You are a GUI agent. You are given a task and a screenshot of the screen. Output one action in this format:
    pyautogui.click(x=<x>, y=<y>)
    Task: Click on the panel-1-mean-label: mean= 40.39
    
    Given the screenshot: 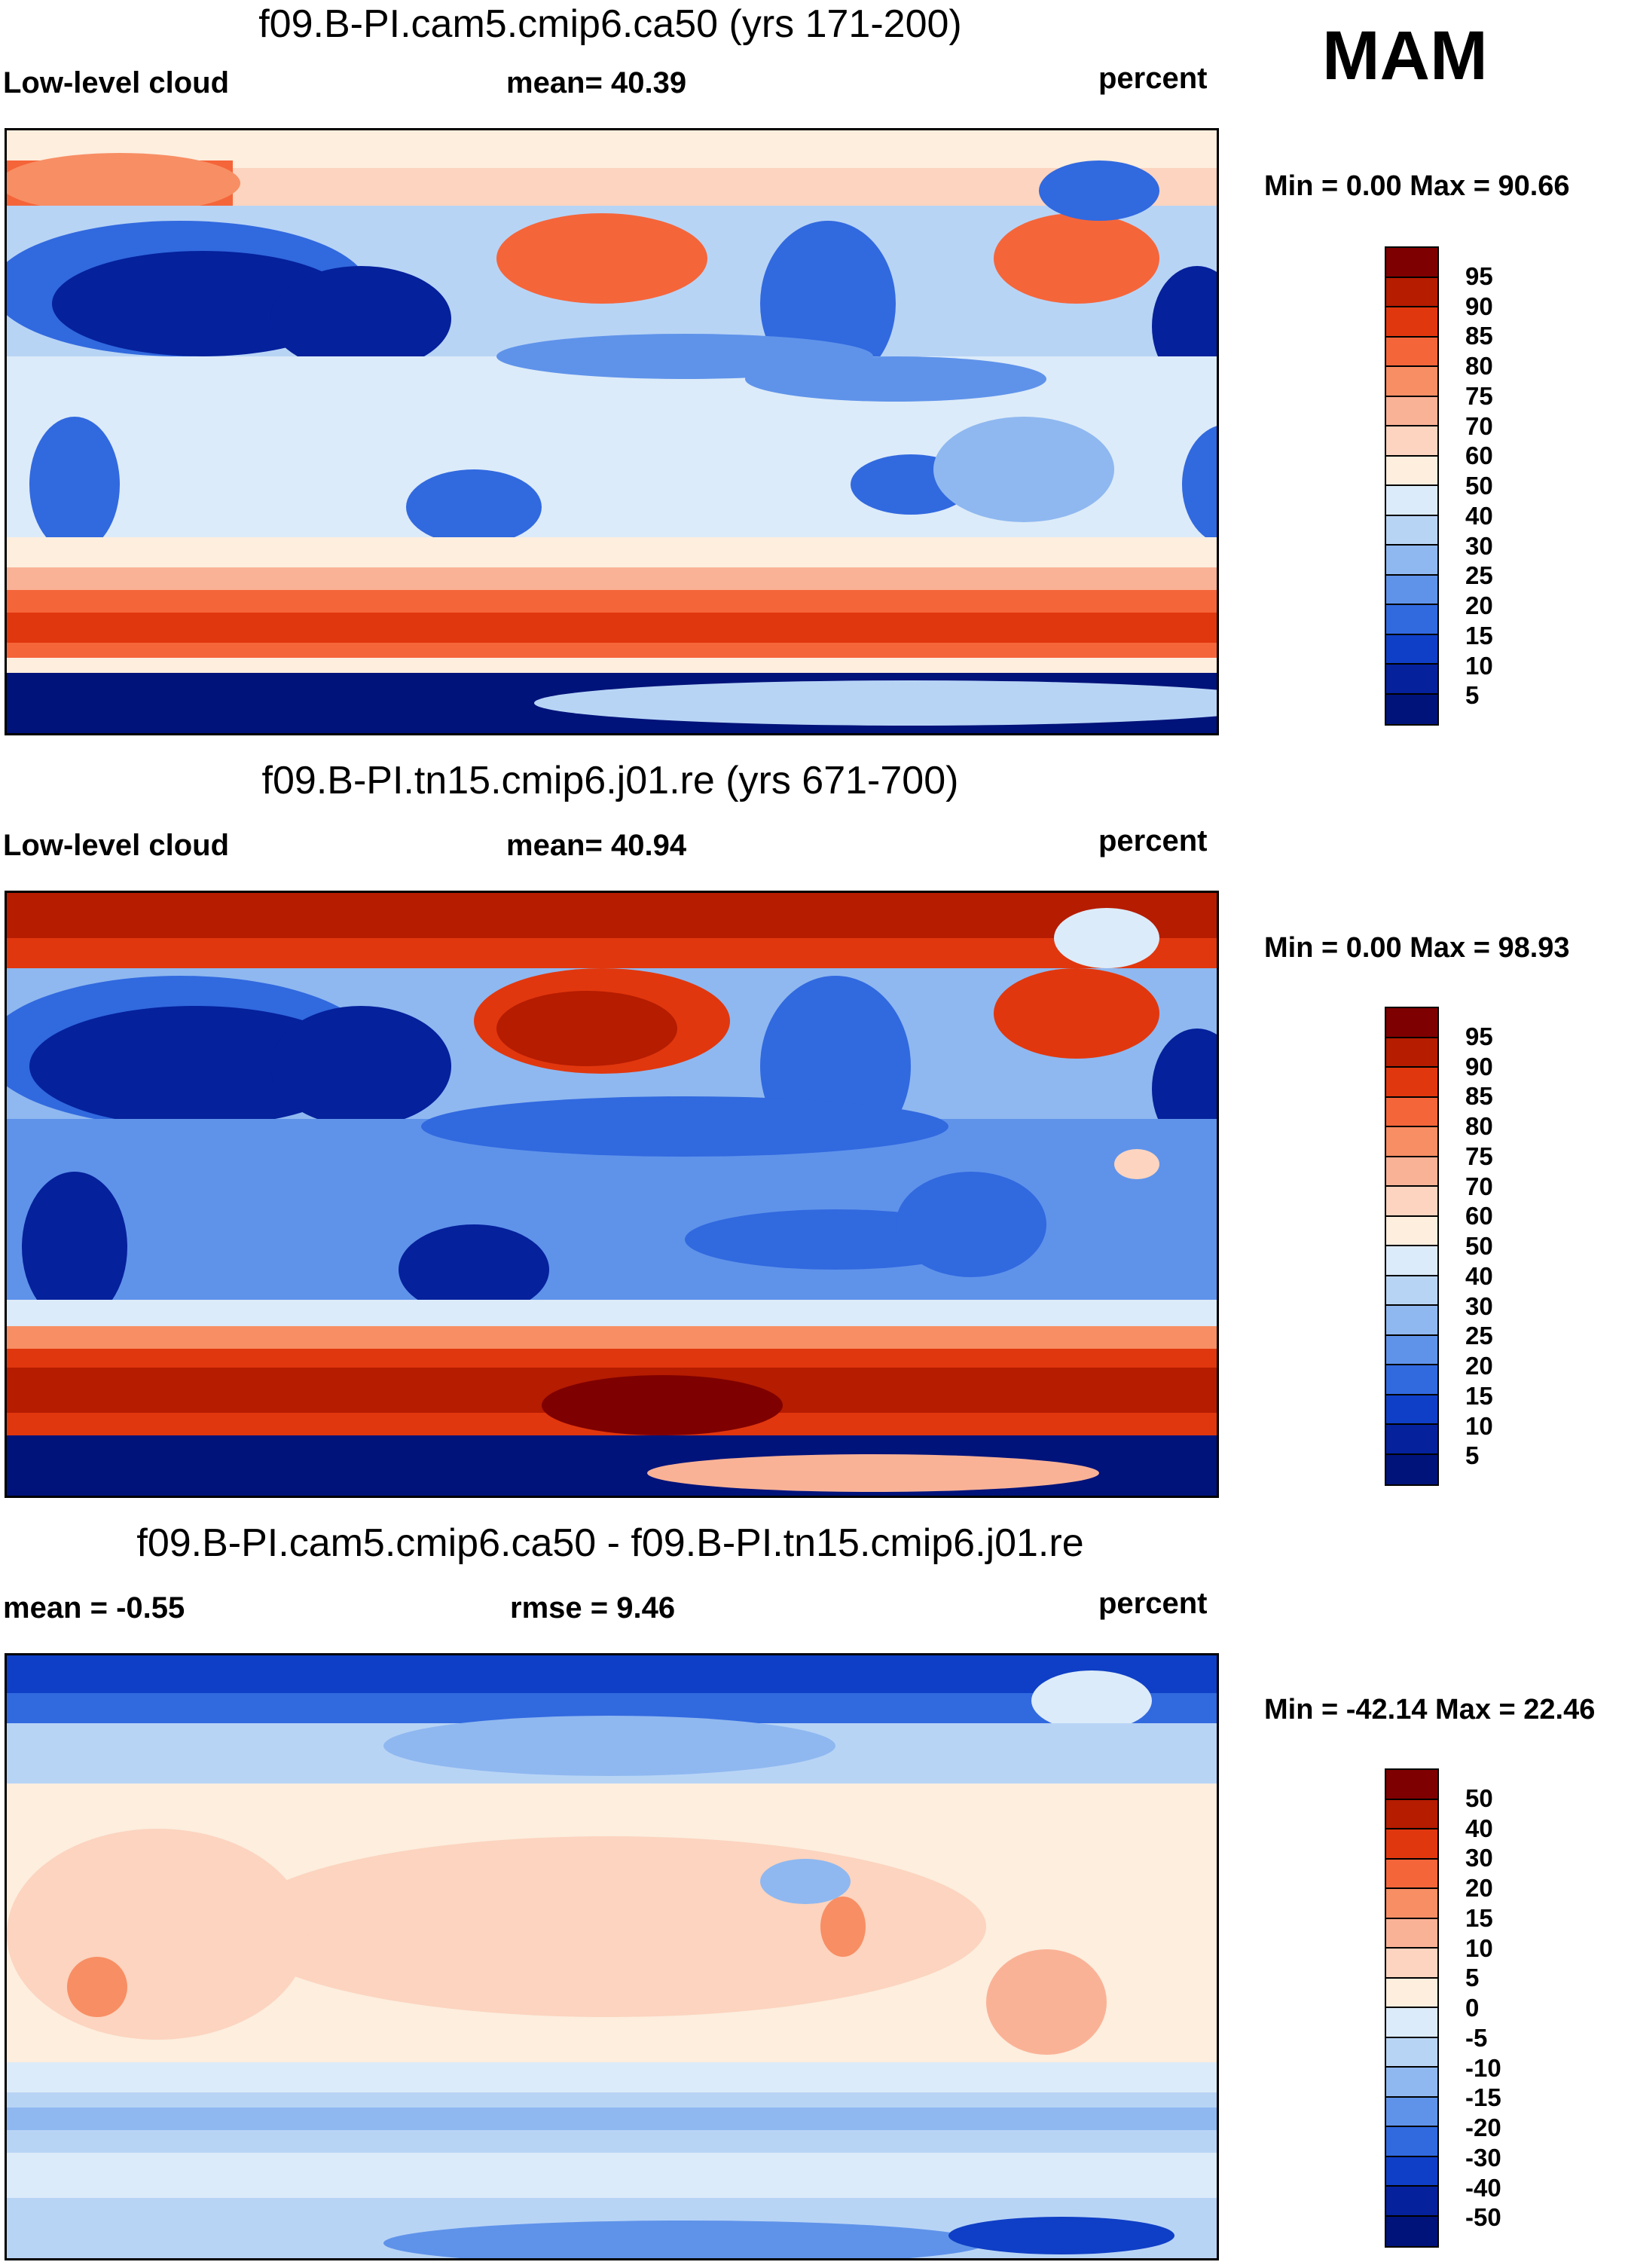 What is the action you would take?
    pyautogui.click(x=596, y=82)
    